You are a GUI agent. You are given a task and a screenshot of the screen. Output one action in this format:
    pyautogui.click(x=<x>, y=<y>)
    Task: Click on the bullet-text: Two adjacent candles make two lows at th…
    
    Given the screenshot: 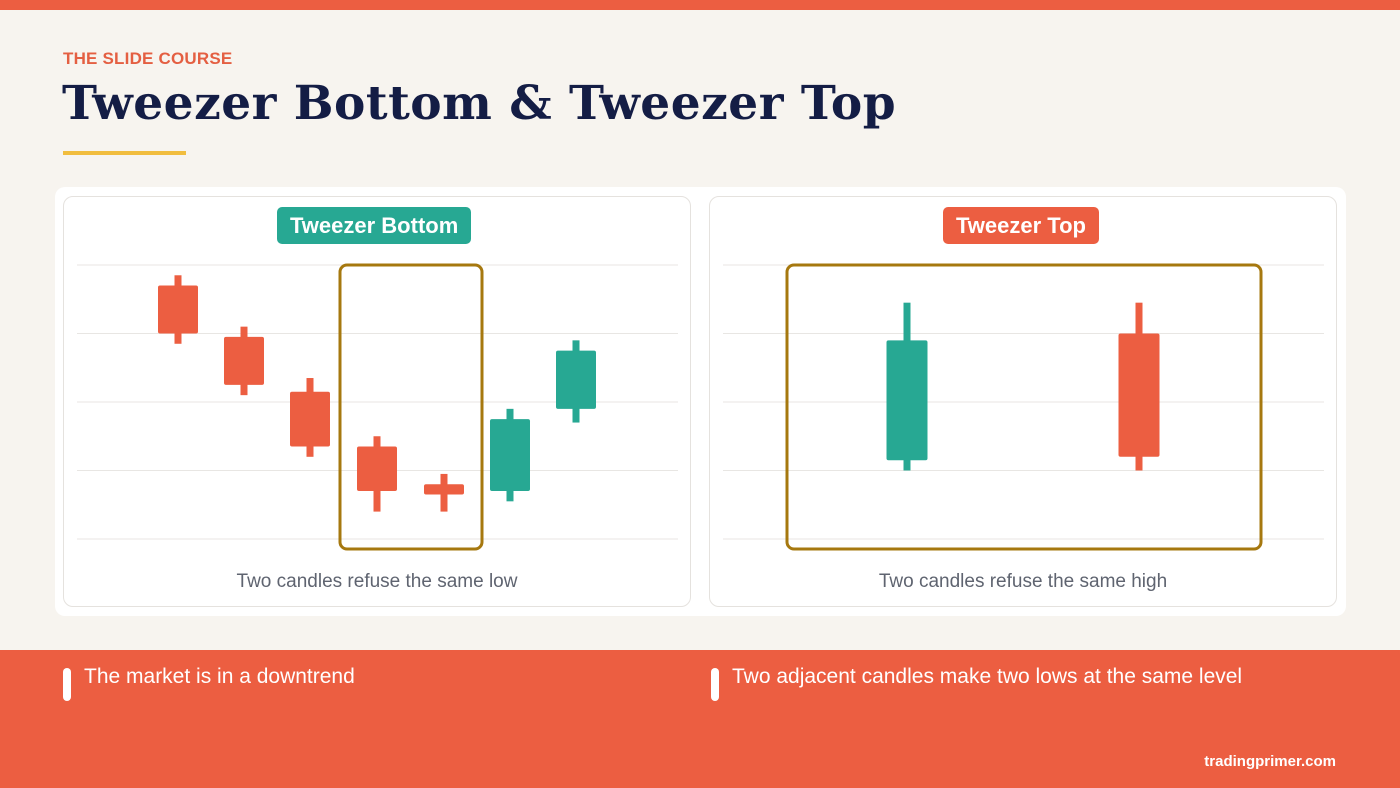 What is the action you would take?
    pyautogui.click(x=987, y=676)
    